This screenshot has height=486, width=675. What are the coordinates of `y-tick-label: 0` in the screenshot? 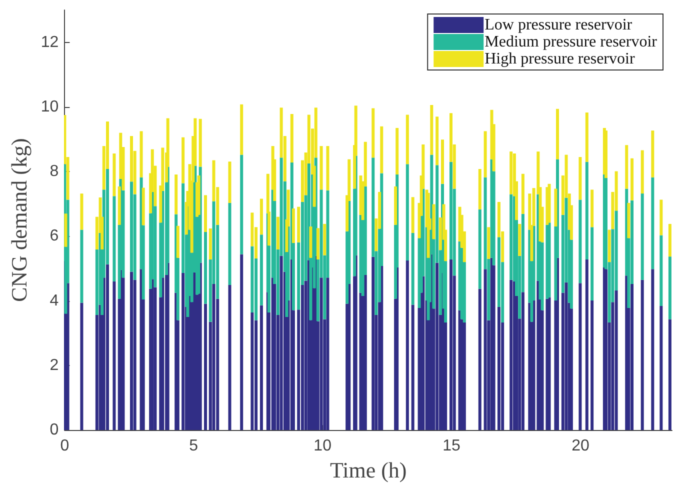 It's located at (54, 430).